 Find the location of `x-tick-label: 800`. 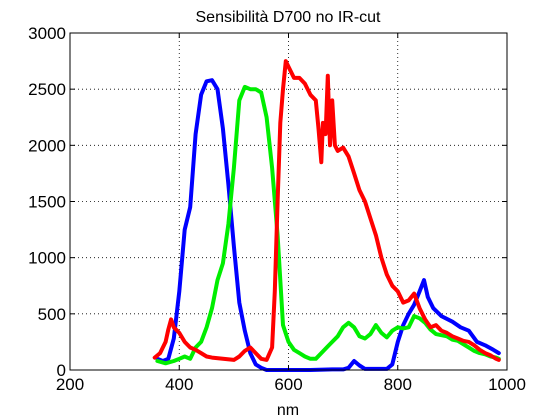

x-tick-label: 800 is located at coordinates (398, 384).